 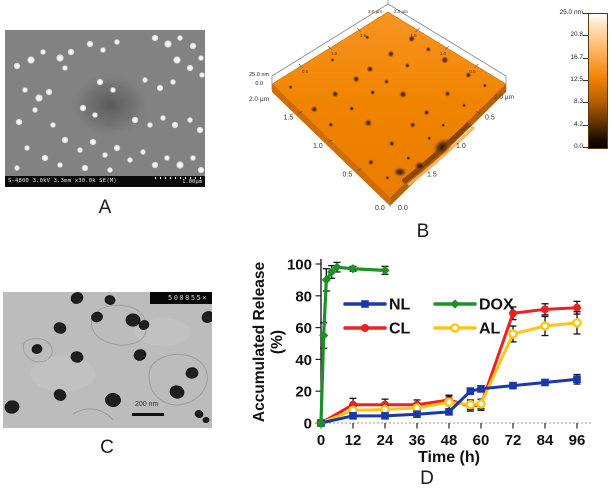 What do you see at coordinates (109, 104) in the screenshot?
I see `sem-nanoparticles` at bounding box center [109, 104].